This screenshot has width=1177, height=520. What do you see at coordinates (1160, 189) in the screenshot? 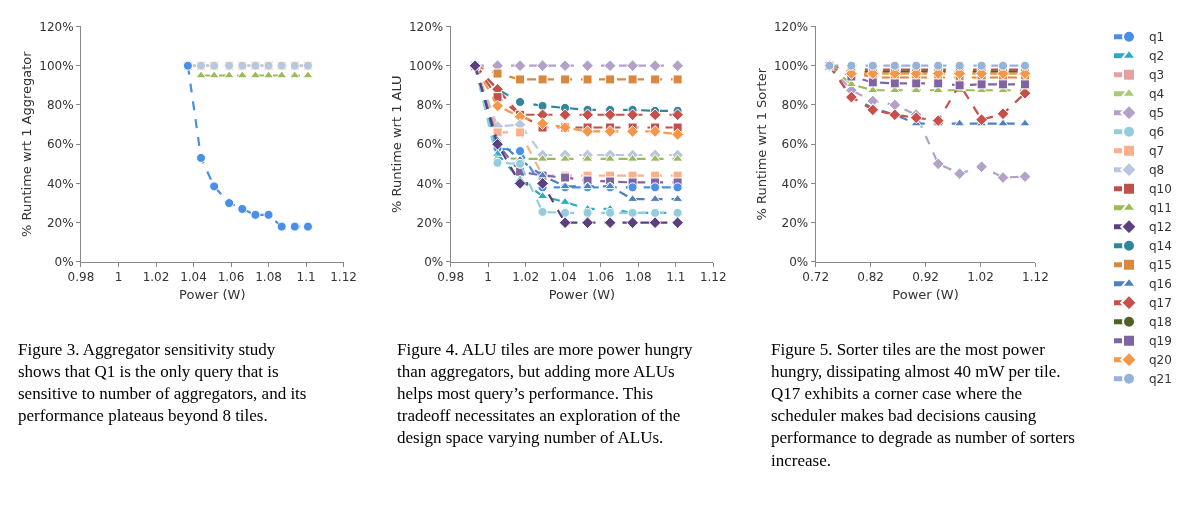
I see `legend-label: q10` at bounding box center [1160, 189].